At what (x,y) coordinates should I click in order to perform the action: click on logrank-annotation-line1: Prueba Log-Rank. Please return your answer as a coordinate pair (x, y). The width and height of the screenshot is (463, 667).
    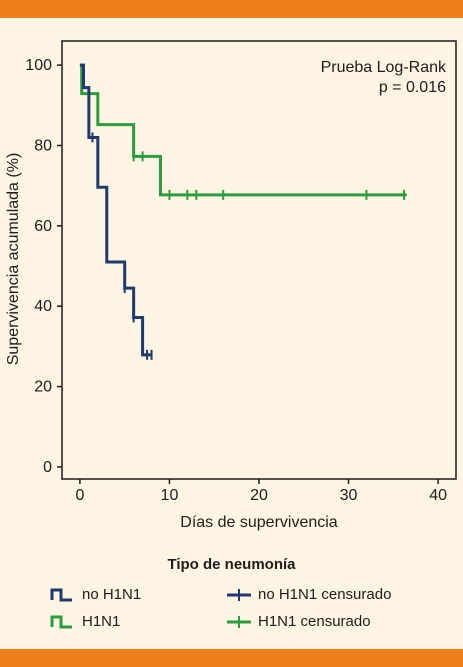
    Looking at the image, I should click on (384, 67).